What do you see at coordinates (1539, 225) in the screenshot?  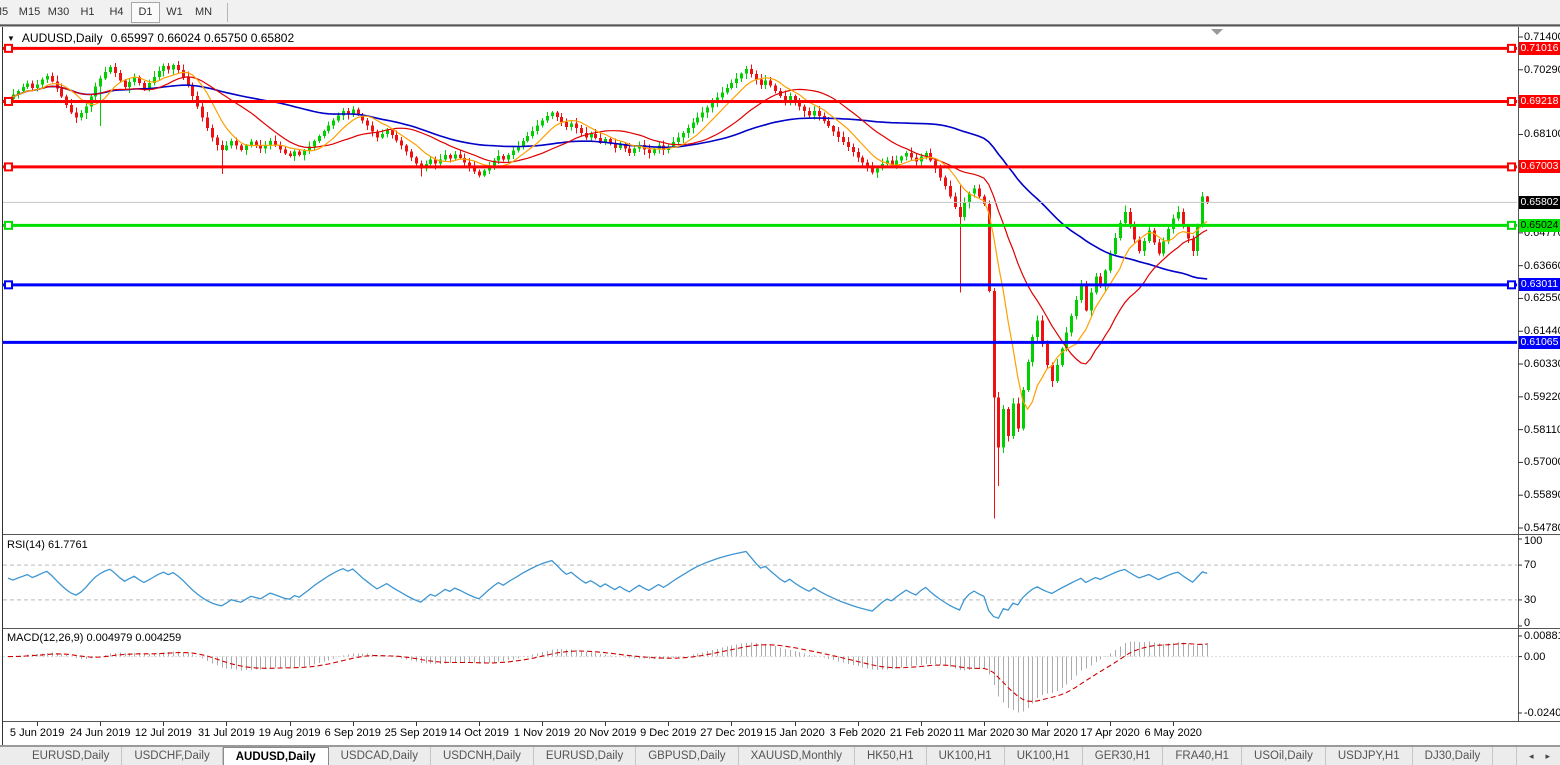 I see `price-axis-badge: 0.65024` at bounding box center [1539, 225].